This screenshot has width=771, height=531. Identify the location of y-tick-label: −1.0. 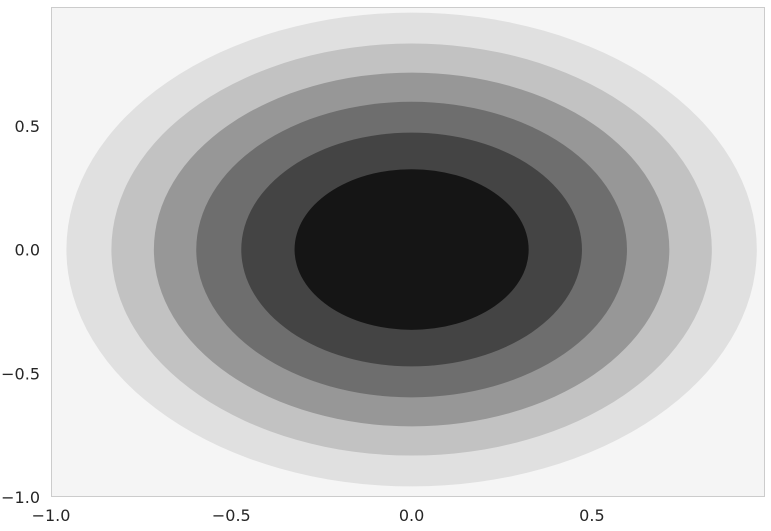
(20, 497).